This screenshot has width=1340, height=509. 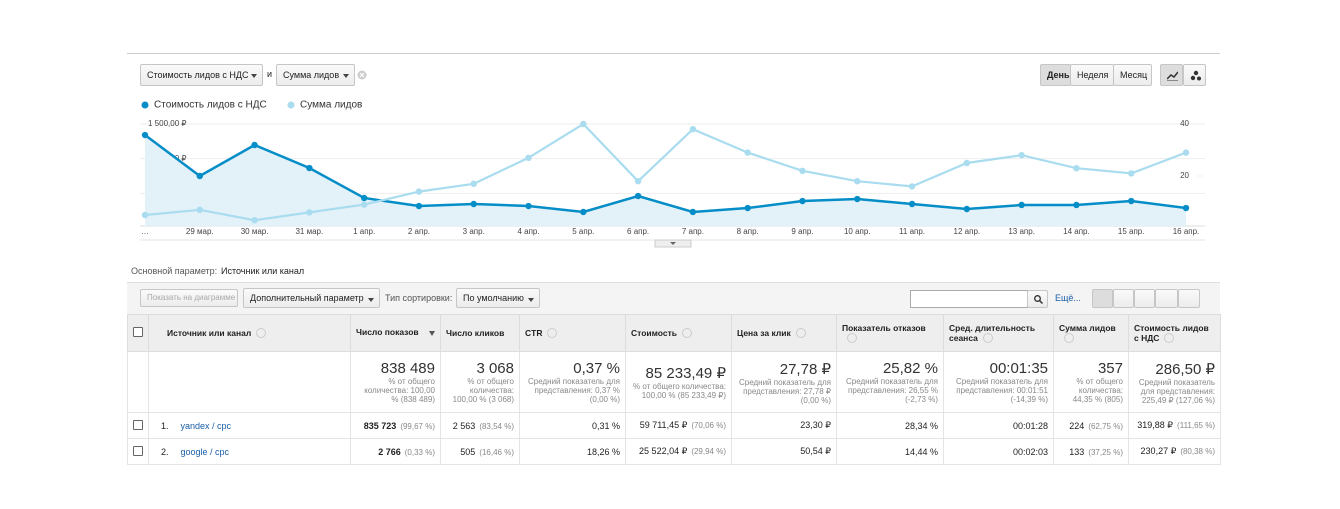 What do you see at coordinates (1123, 298) in the screenshot?
I see `view-pie` at bounding box center [1123, 298].